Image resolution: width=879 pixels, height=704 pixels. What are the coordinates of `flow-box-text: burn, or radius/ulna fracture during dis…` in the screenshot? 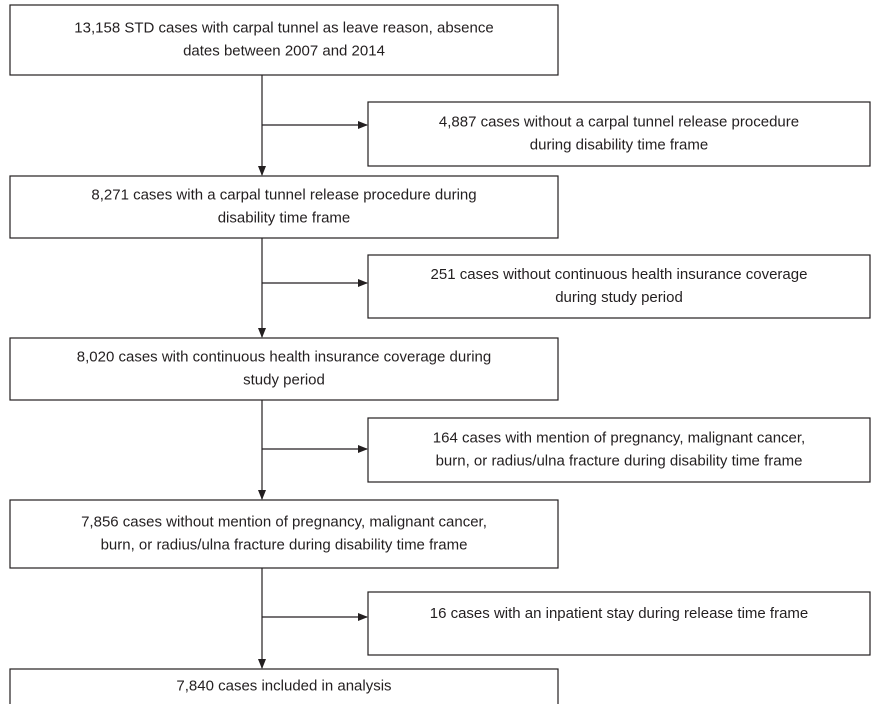 It's located at (284, 544).